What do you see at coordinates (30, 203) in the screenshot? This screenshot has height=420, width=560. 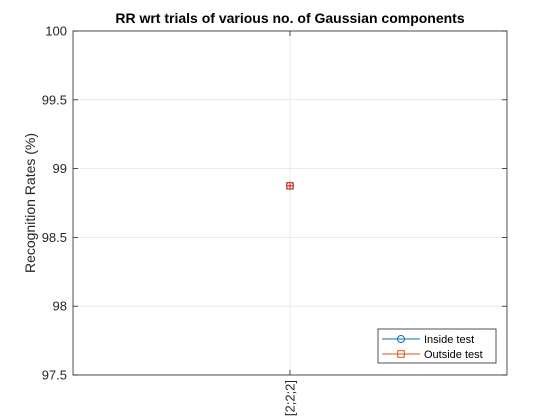 I see `y-axis-label: Recognition Rates (%)` at bounding box center [30, 203].